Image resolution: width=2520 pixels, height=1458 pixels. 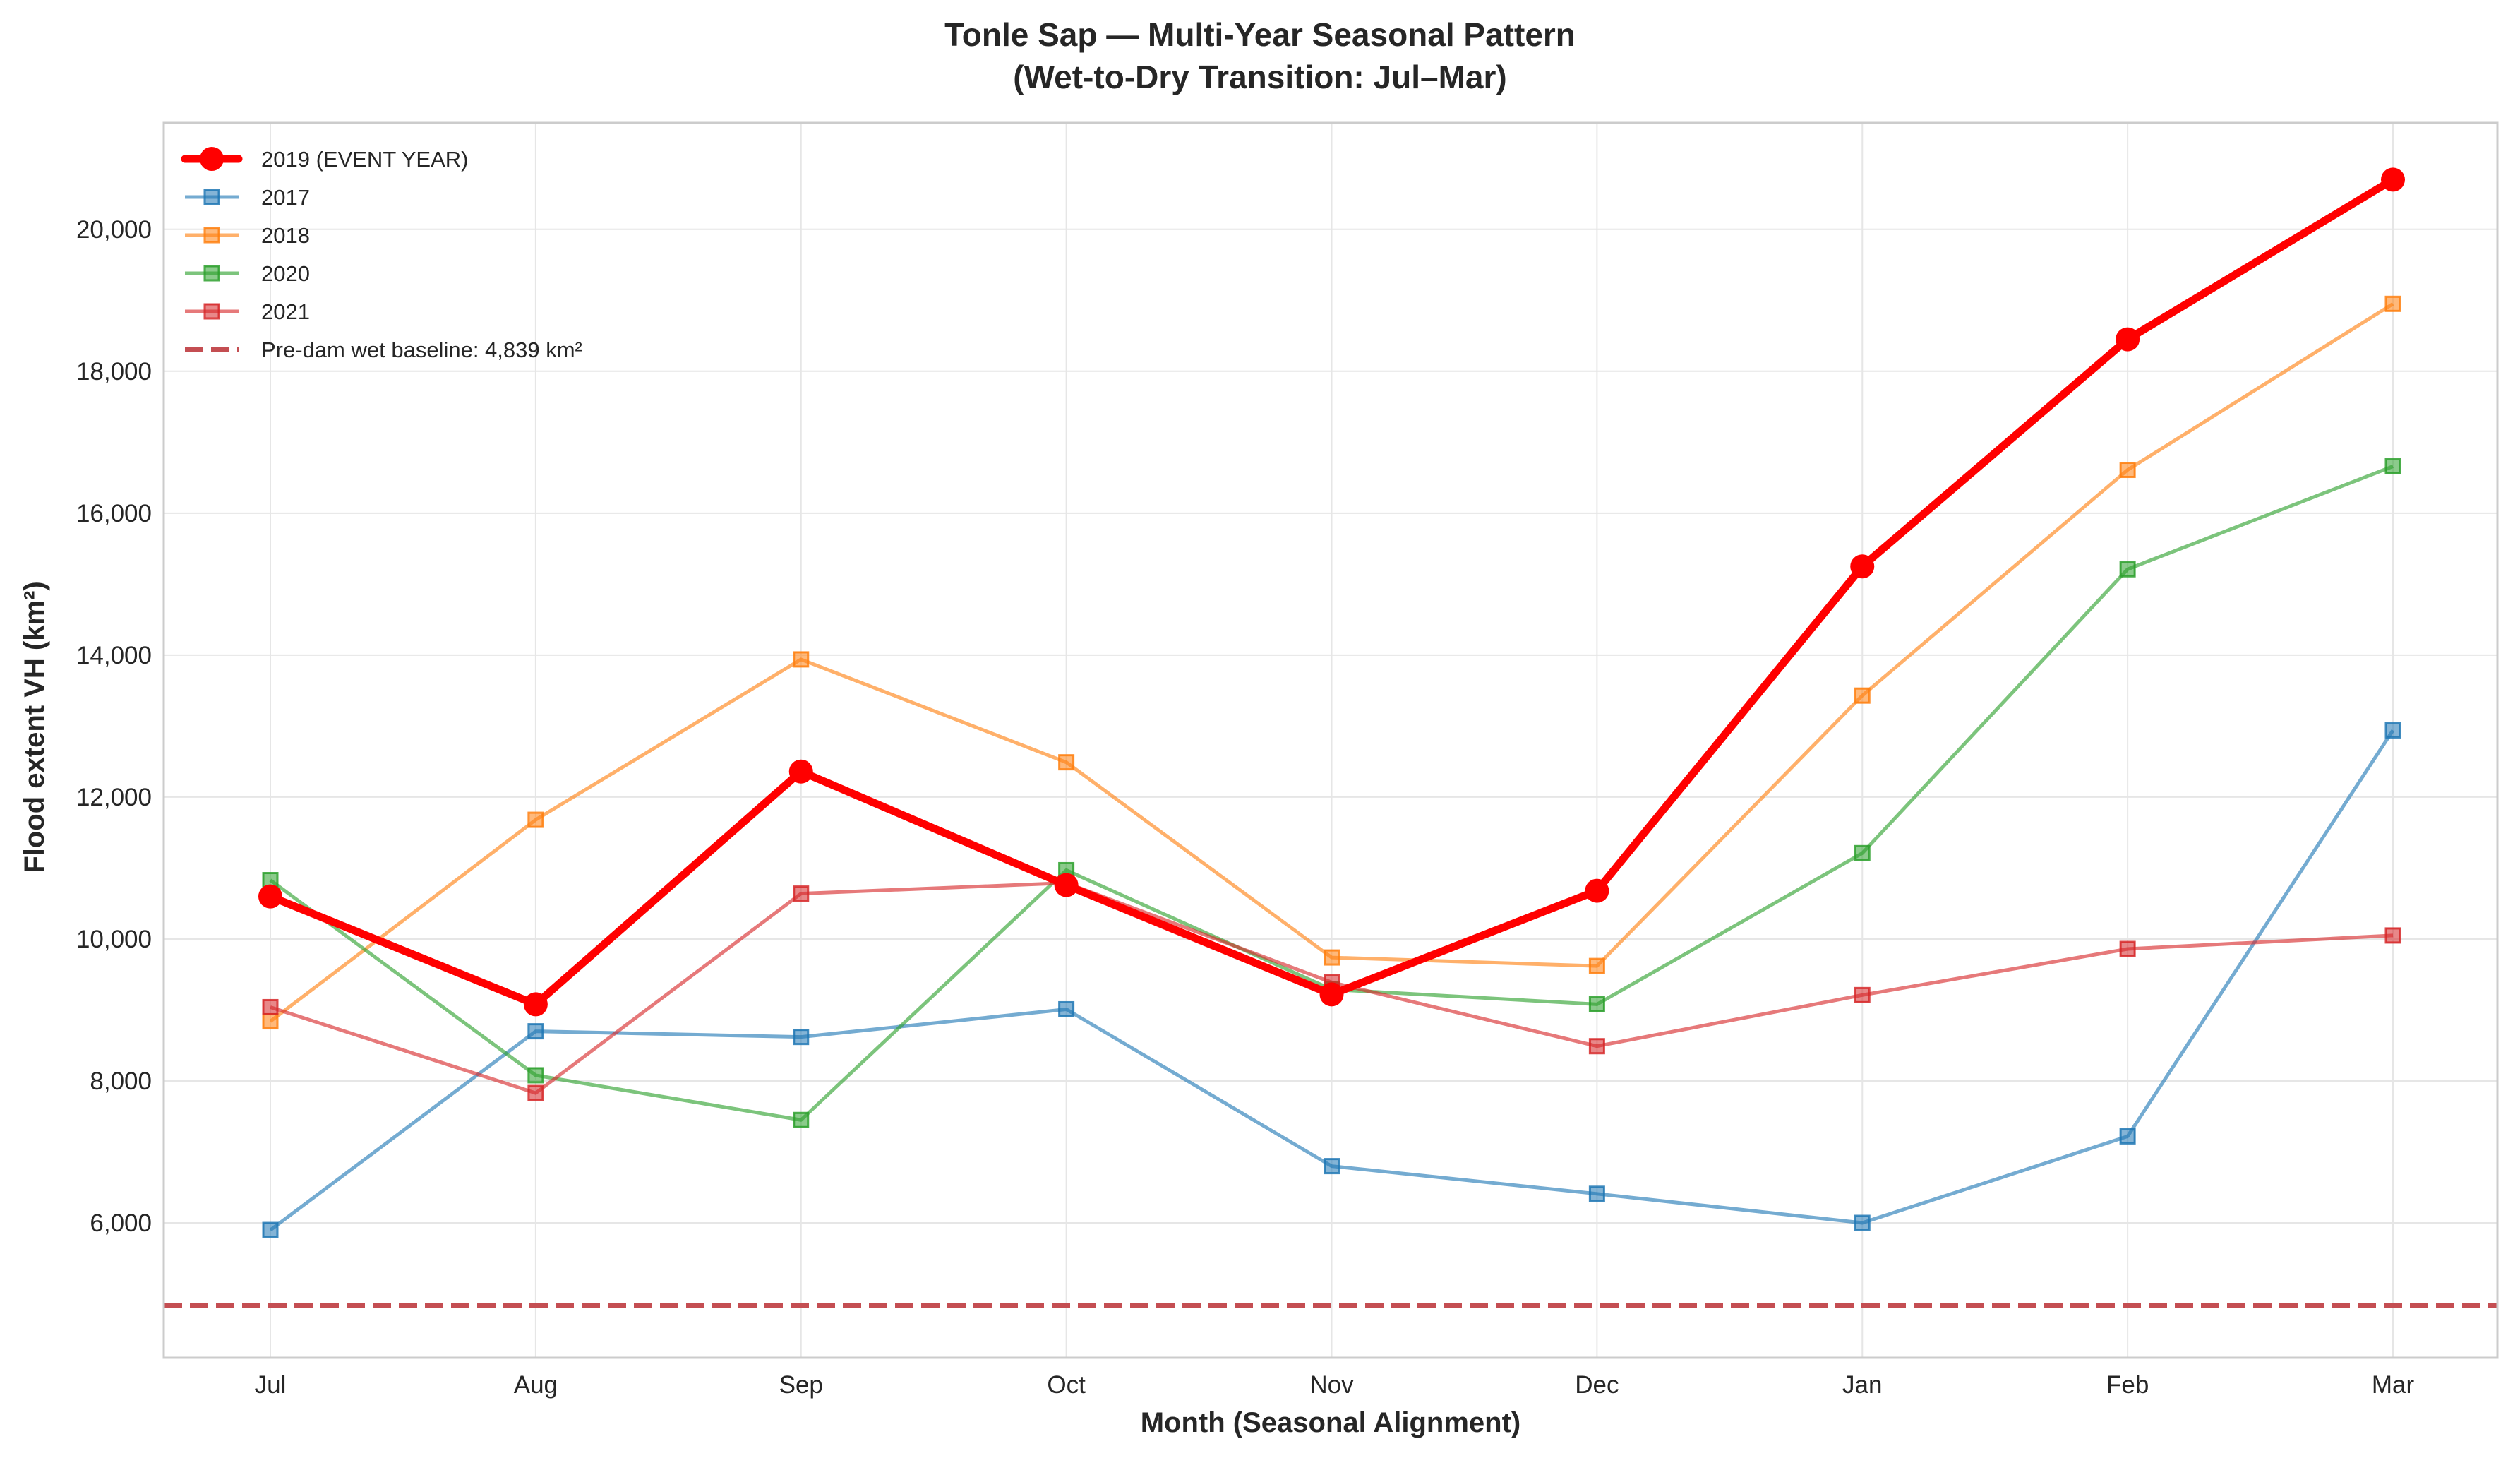 What do you see at coordinates (286, 235) in the screenshot?
I see `legend-label: 2018` at bounding box center [286, 235].